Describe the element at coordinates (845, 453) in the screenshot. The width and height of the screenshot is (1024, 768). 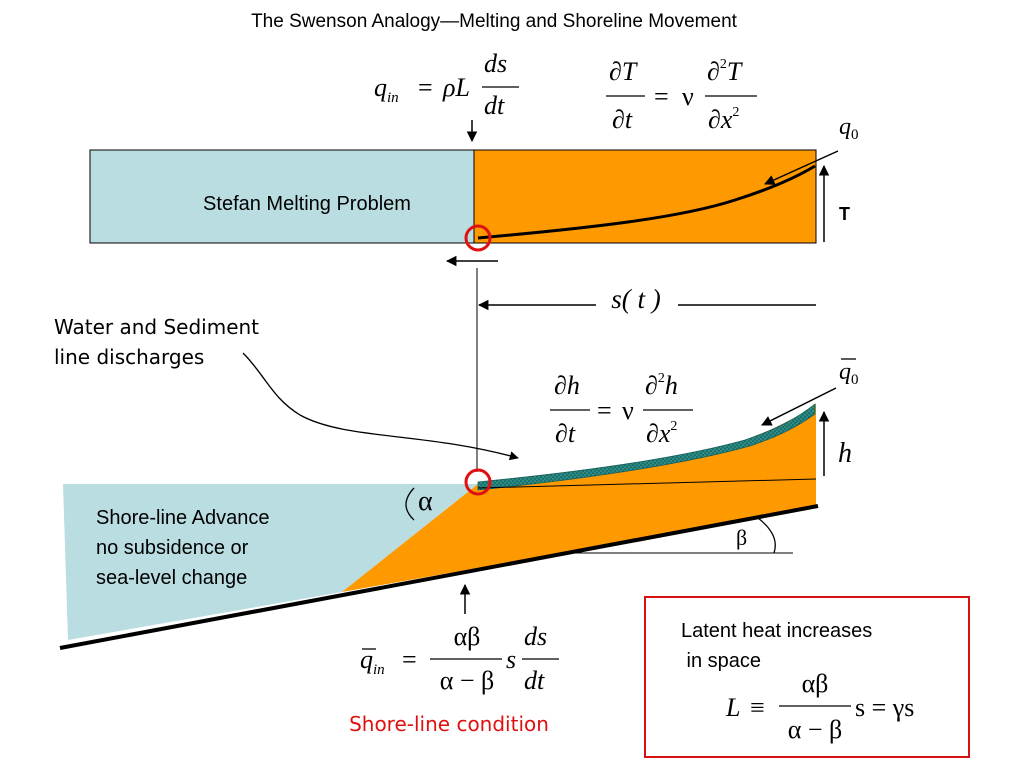
I see `h-label: h` at that location.